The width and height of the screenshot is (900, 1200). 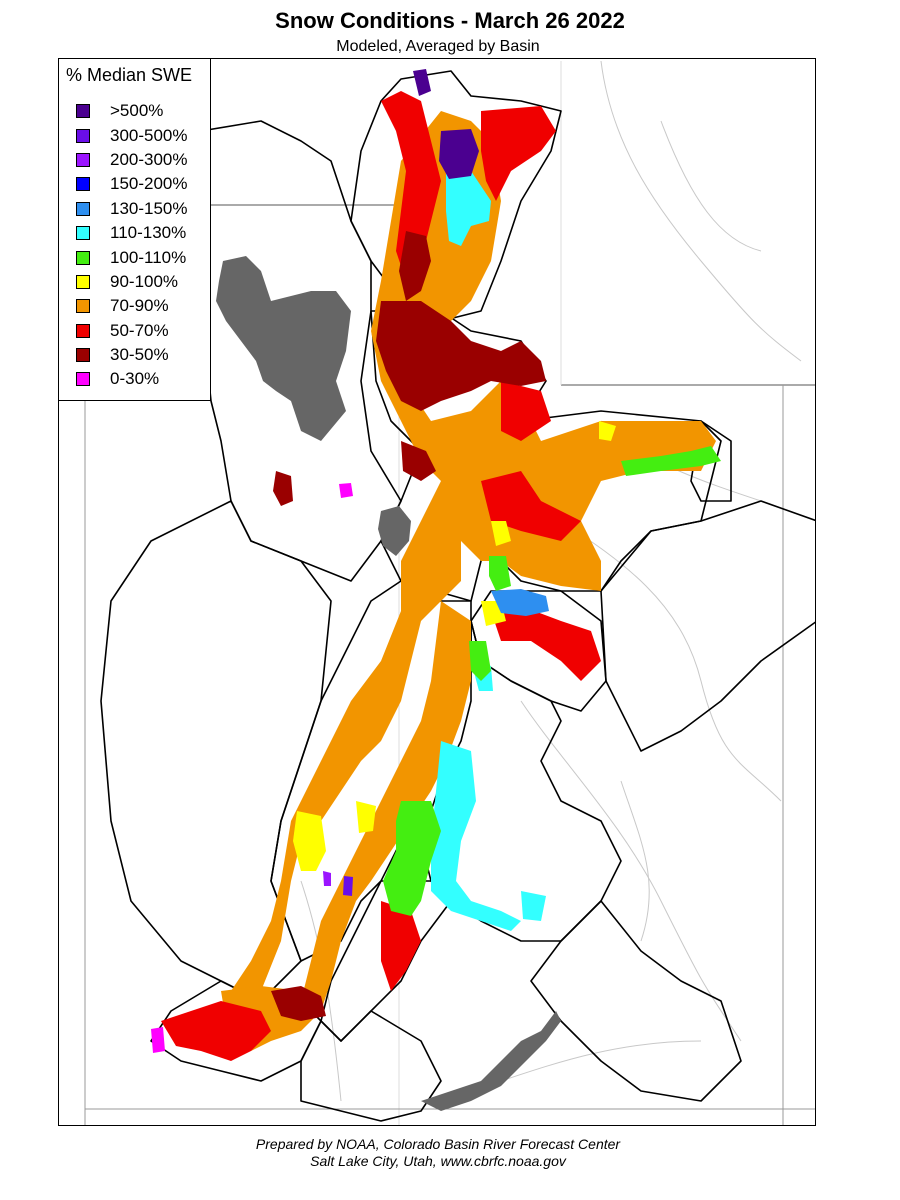 What do you see at coordinates (412, 858) in the screenshot?
I see `swe-100-110-fremont` at bounding box center [412, 858].